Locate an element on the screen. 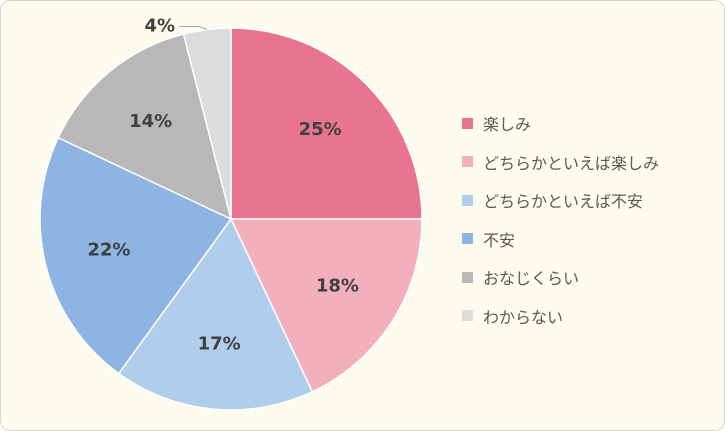 This screenshot has height=431, width=725. legend-item-tanoshimi: 楽しみ is located at coordinates (560, 123).